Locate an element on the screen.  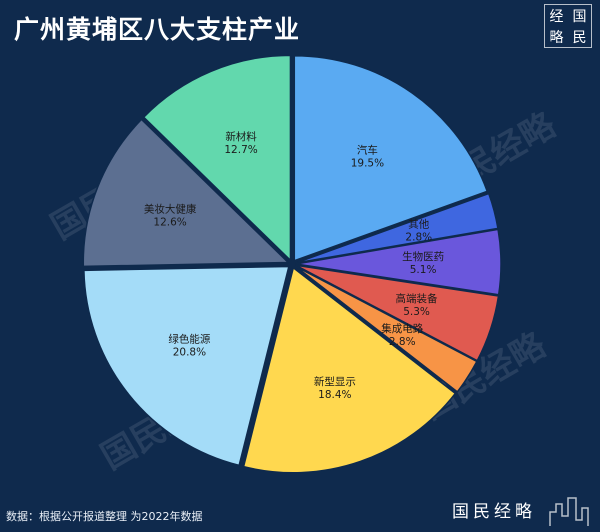
brand-logo-seal: 经 国 略 民 is located at coordinates (568, 26).